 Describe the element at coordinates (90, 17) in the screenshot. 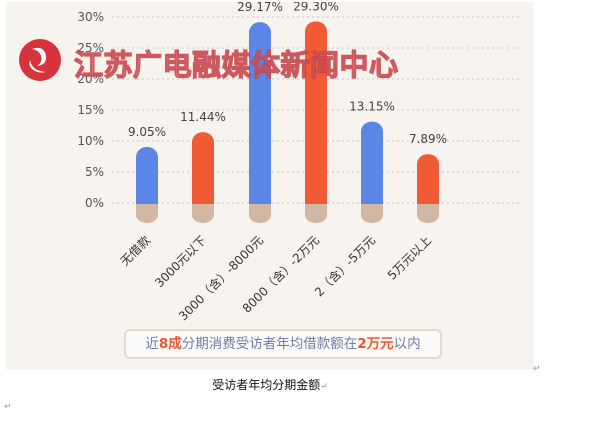

I see `y-tick-label: 30%` at that location.